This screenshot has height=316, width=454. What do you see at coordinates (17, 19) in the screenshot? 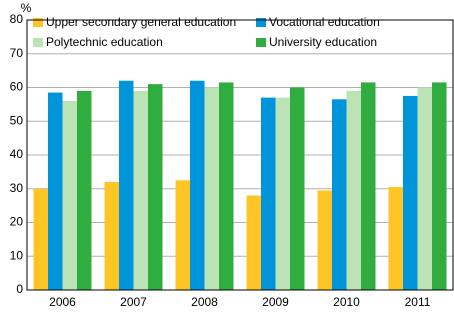
I see `y-tick-label: 80` at bounding box center [17, 19].